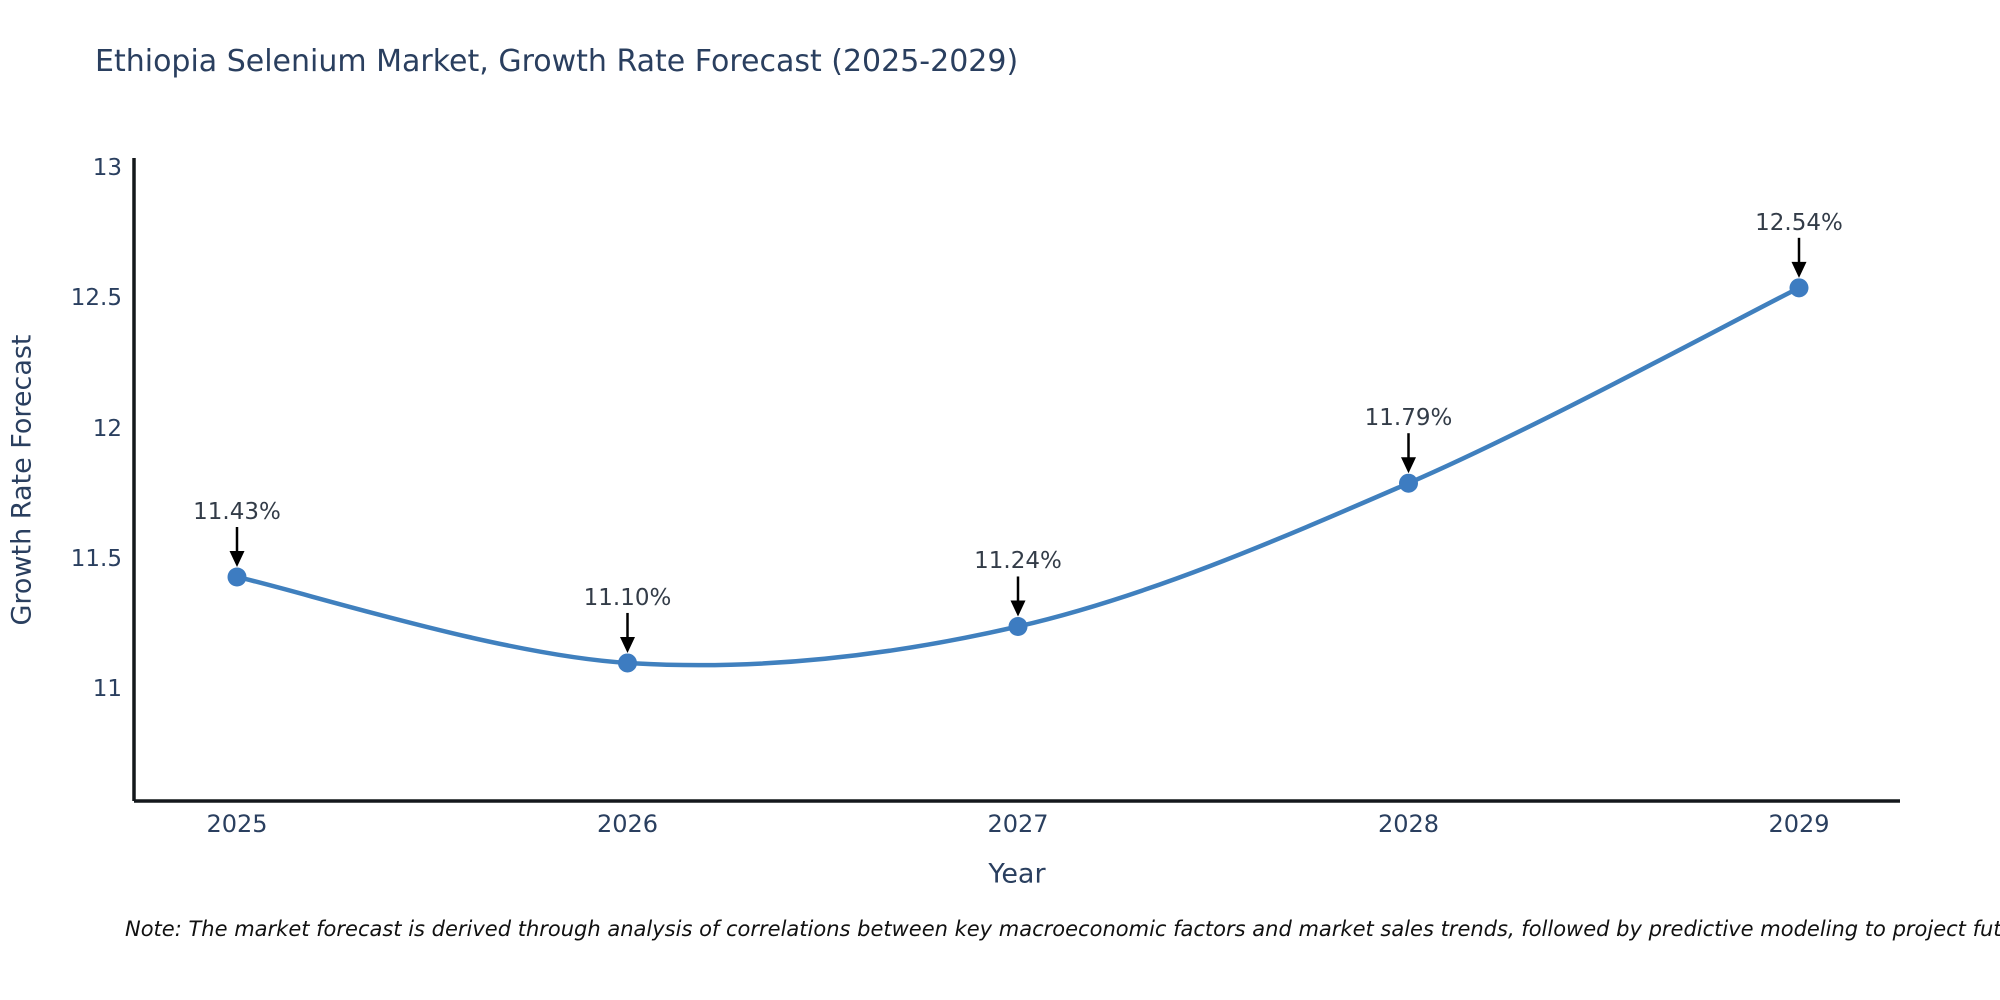 The width and height of the screenshot is (2000, 1000). I want to click on point-value-label-2025: 11.43%, so click(237, 511).